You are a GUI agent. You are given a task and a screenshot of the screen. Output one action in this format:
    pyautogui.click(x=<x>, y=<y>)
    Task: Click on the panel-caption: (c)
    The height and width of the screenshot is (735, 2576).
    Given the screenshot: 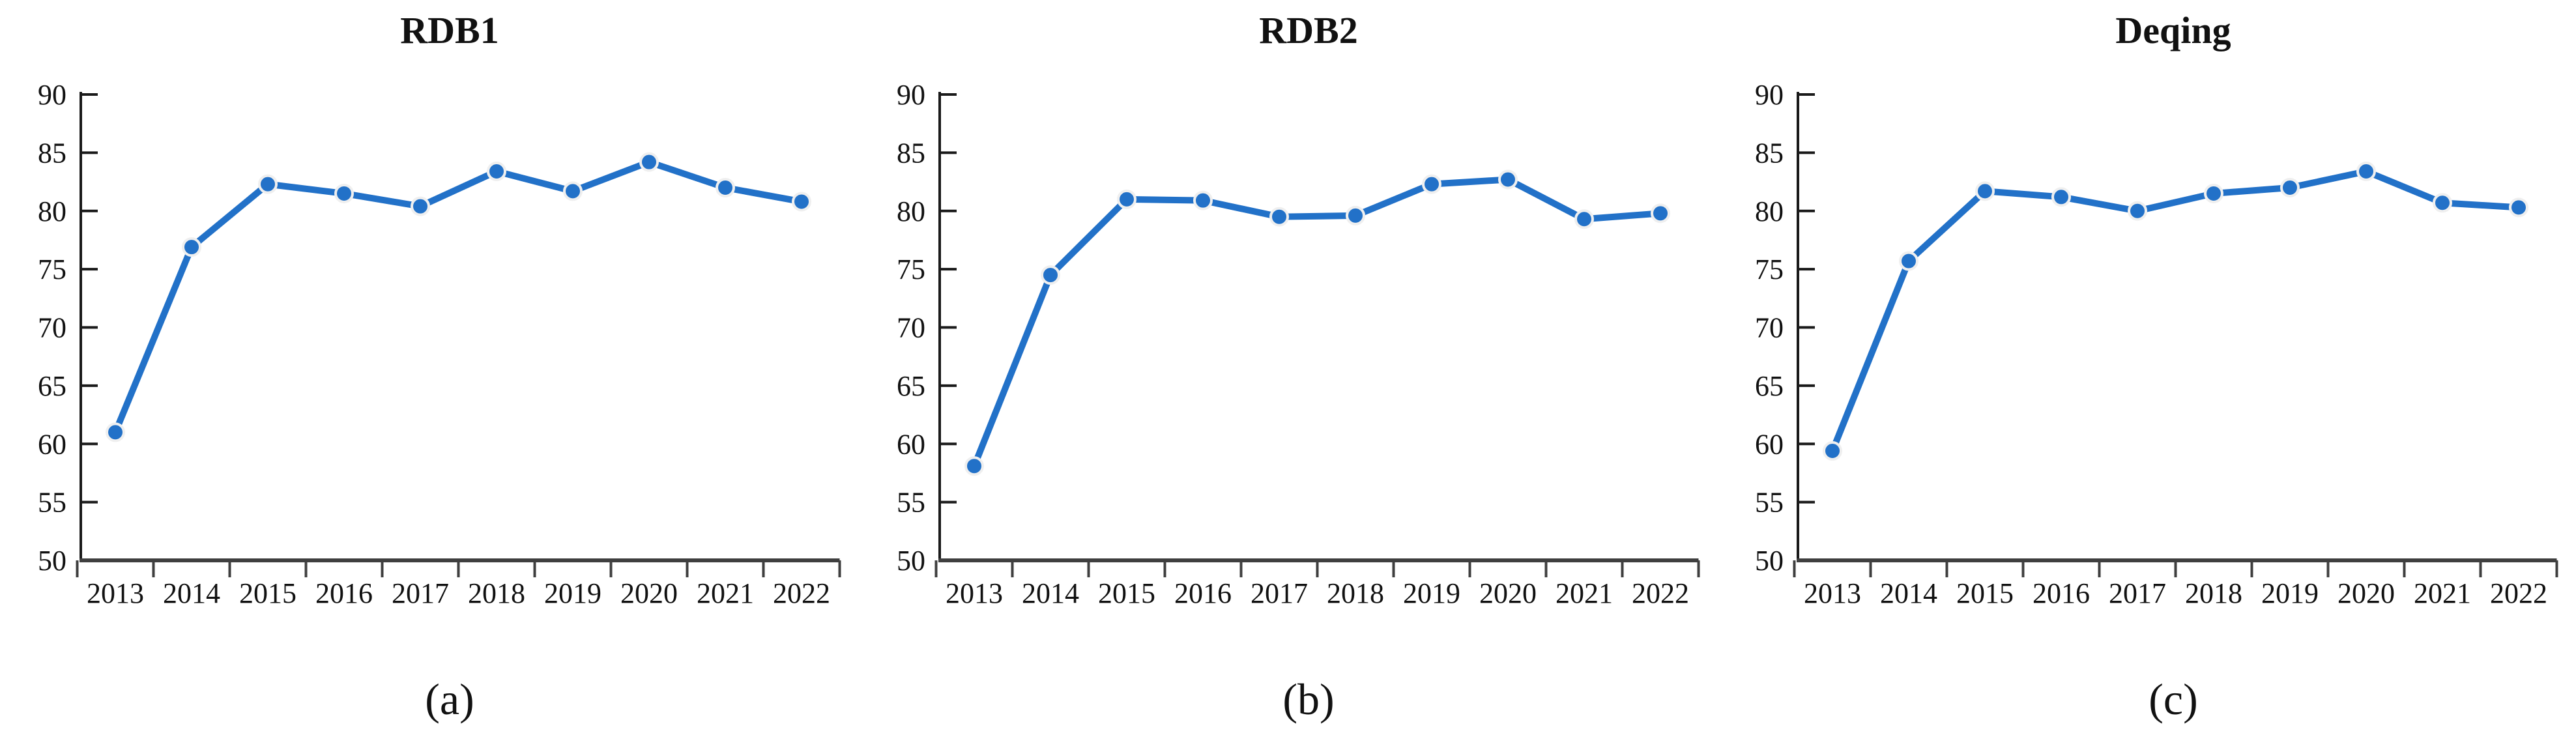 What is the action you would take?
    pyautogui.click(x=2173, y=699)
    